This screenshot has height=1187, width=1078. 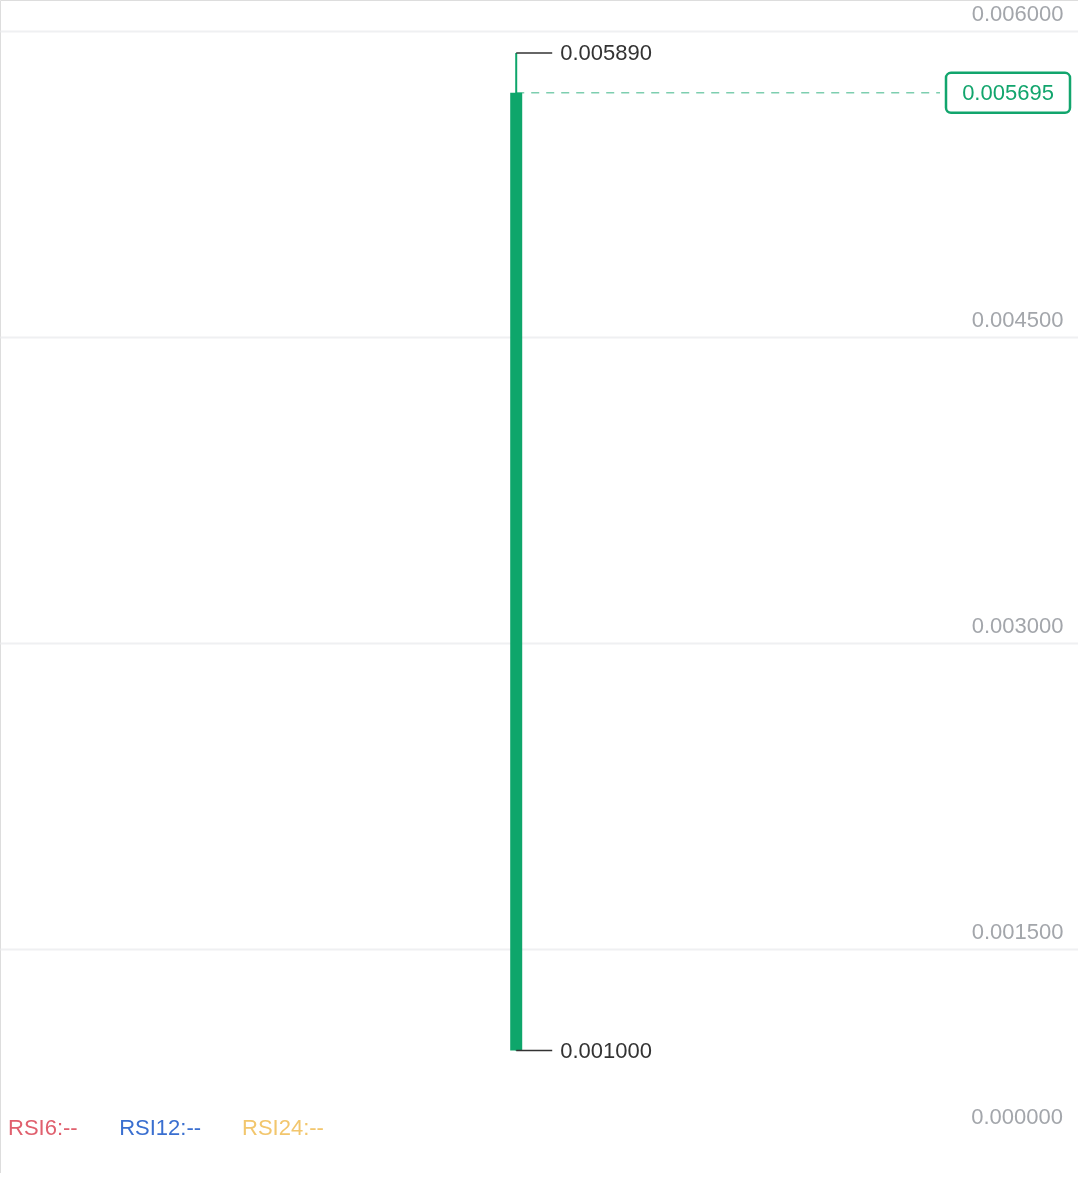 What do you see at coordinates (606, 1050) in the screenshot?
I see `annotation: 0.001000` at bounding box center [606, 1050].